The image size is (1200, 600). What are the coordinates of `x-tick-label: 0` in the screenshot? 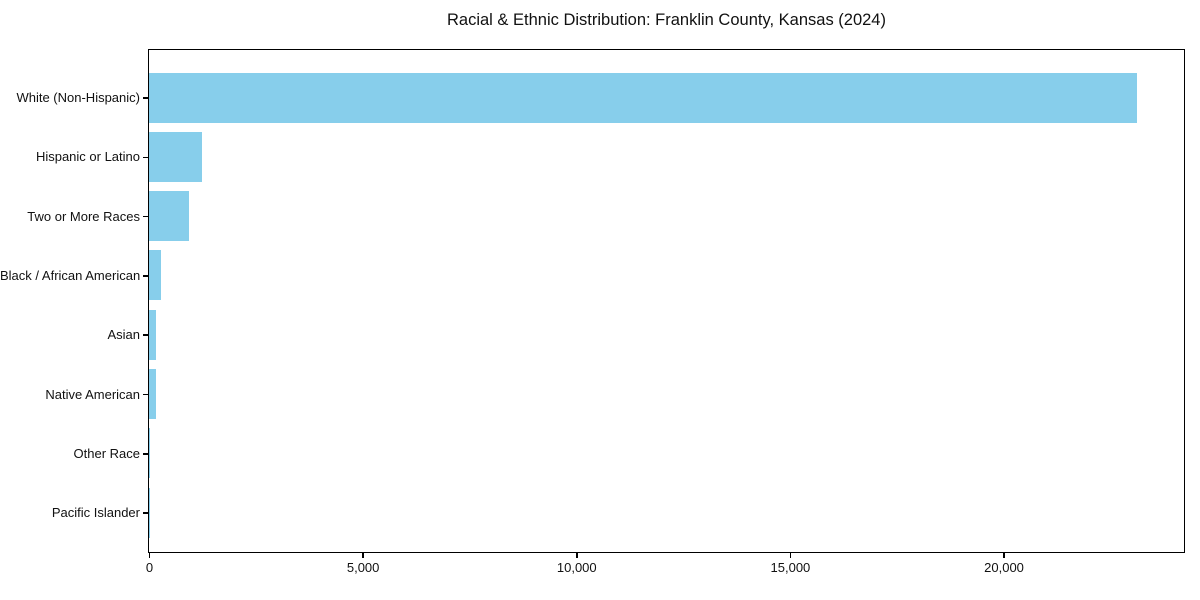 It's located at (149, 567).